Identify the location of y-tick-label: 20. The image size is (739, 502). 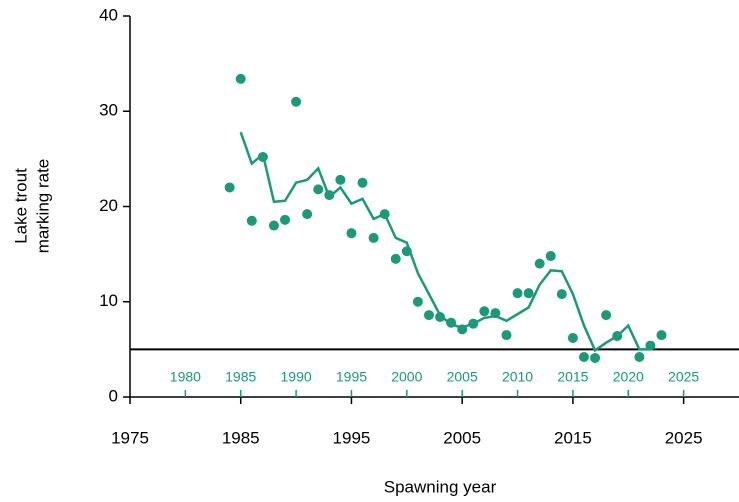
(108, 205).